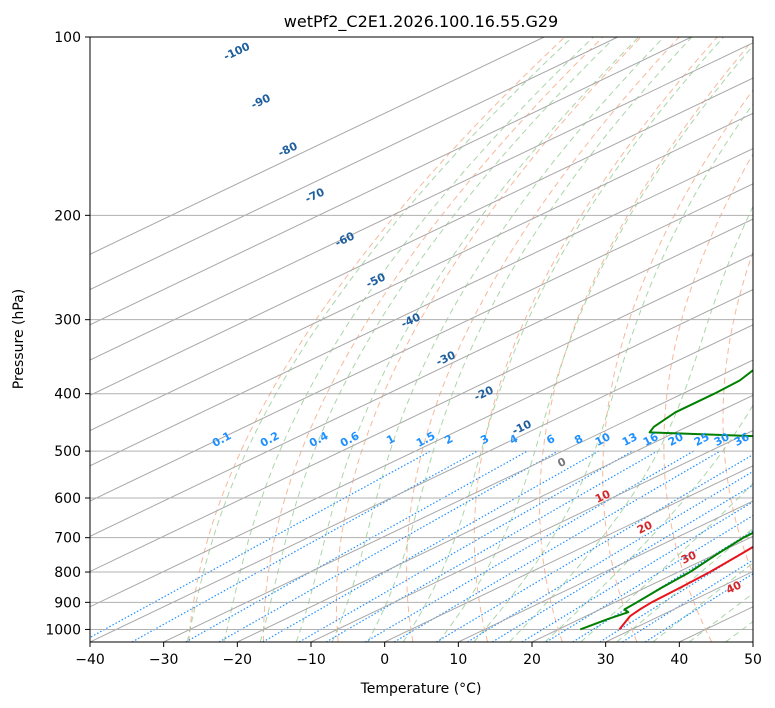 The width and height of the screenshot is (775, 708). I want to click on y-tick-label: 700, so click(67, 539).